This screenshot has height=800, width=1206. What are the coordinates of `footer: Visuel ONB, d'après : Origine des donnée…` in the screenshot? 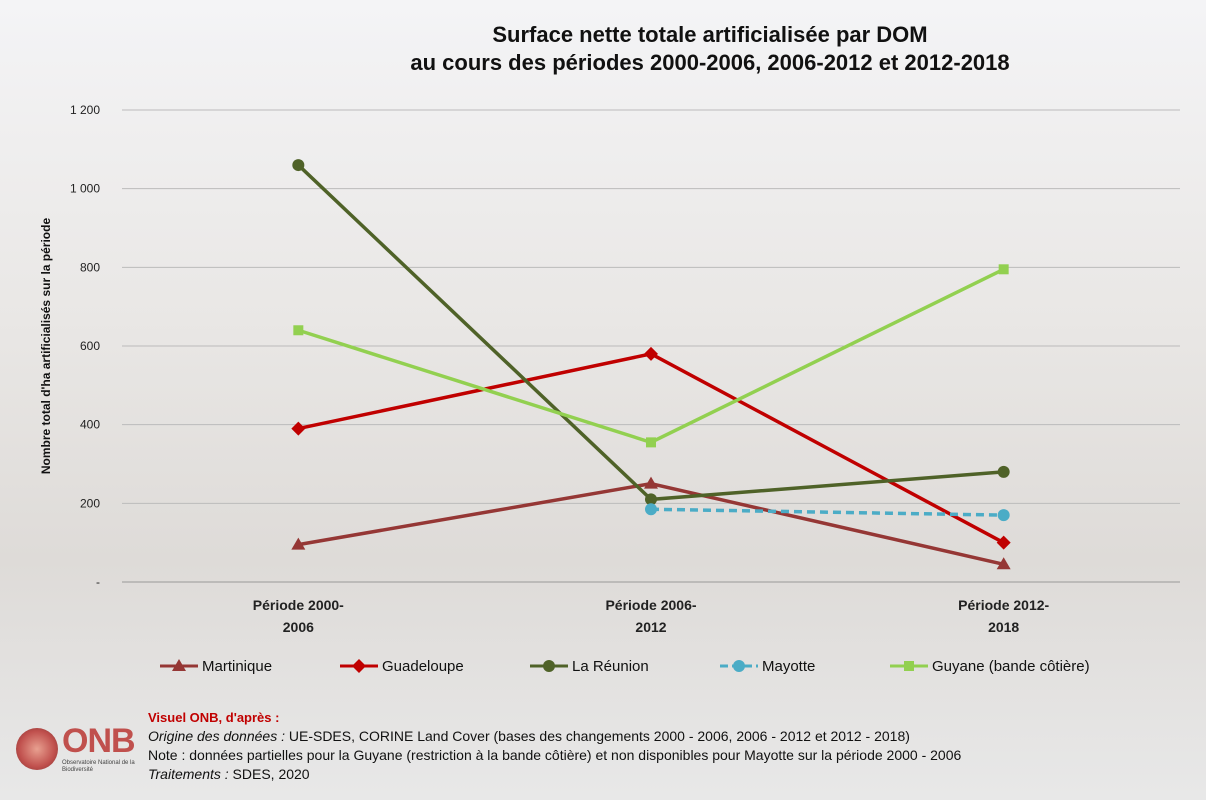 It's located at (554, 746).